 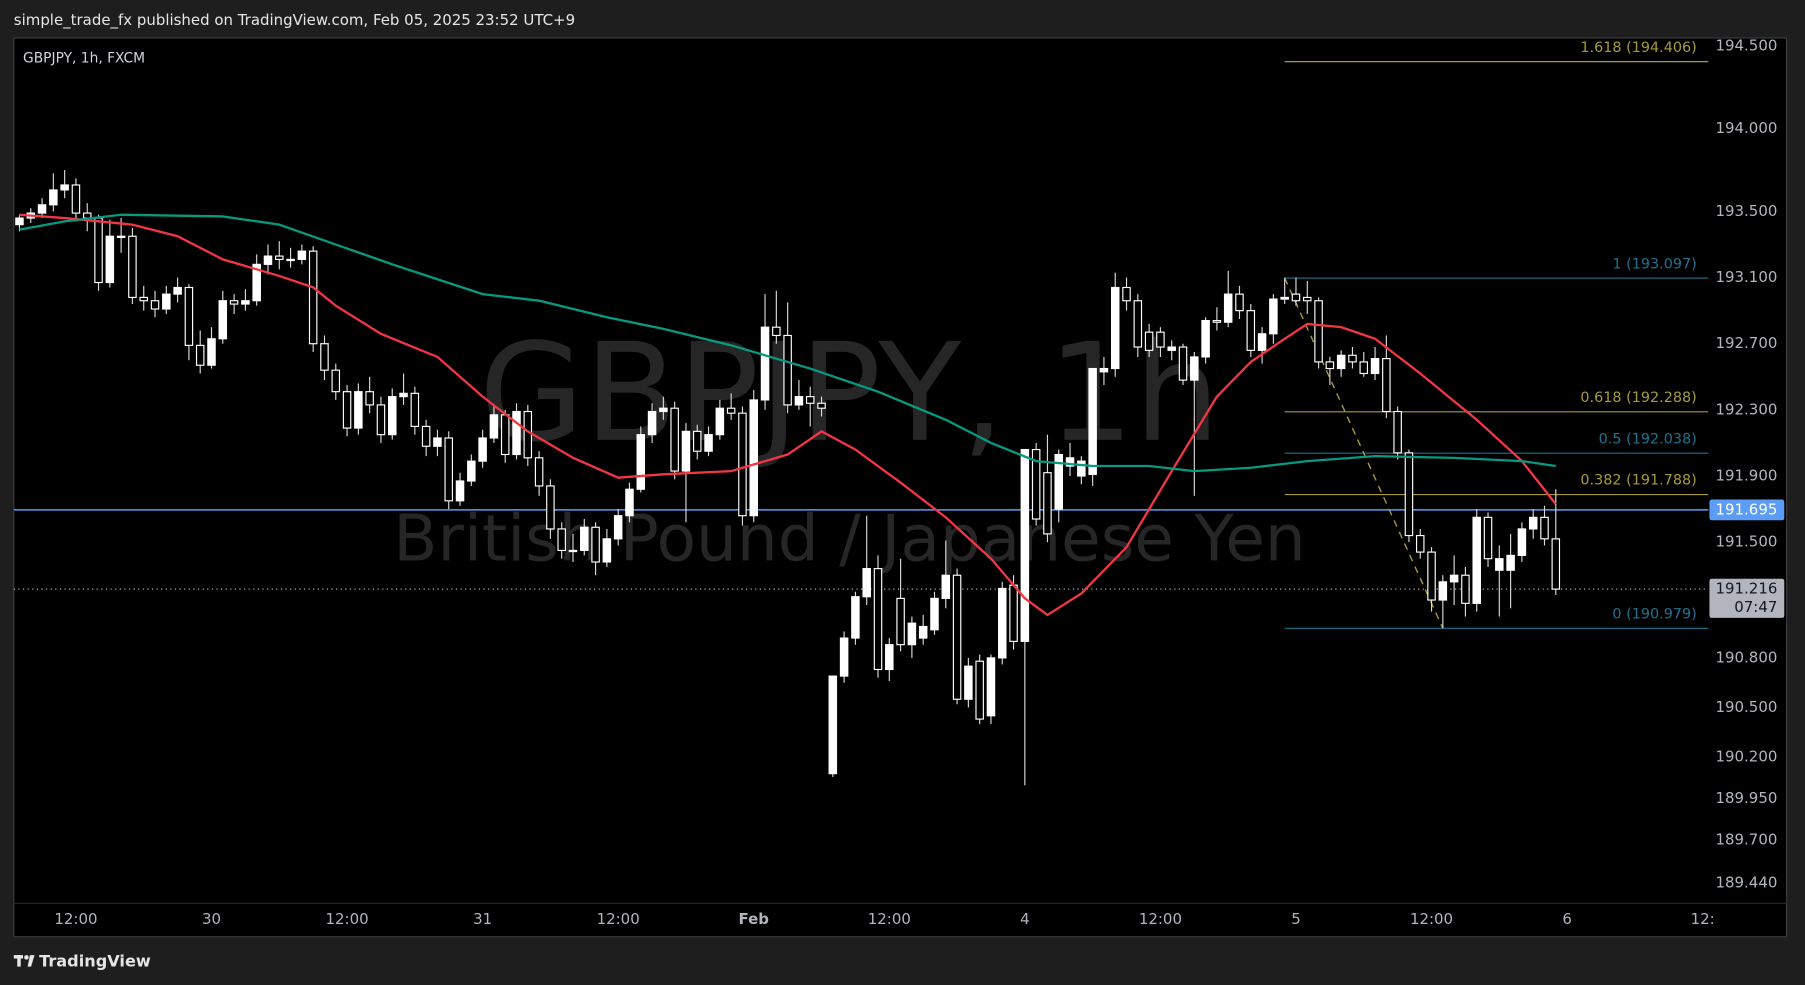 I want to click on fib-level-label: 0.5 (192.038), so click(x=1648, y=439).